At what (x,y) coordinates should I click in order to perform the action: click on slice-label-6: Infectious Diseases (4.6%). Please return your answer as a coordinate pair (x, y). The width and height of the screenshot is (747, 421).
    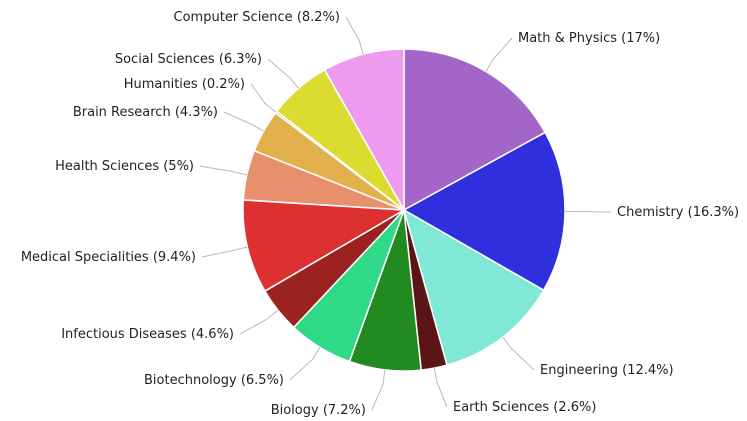
    Looking at the image, I should click on (147, 334).